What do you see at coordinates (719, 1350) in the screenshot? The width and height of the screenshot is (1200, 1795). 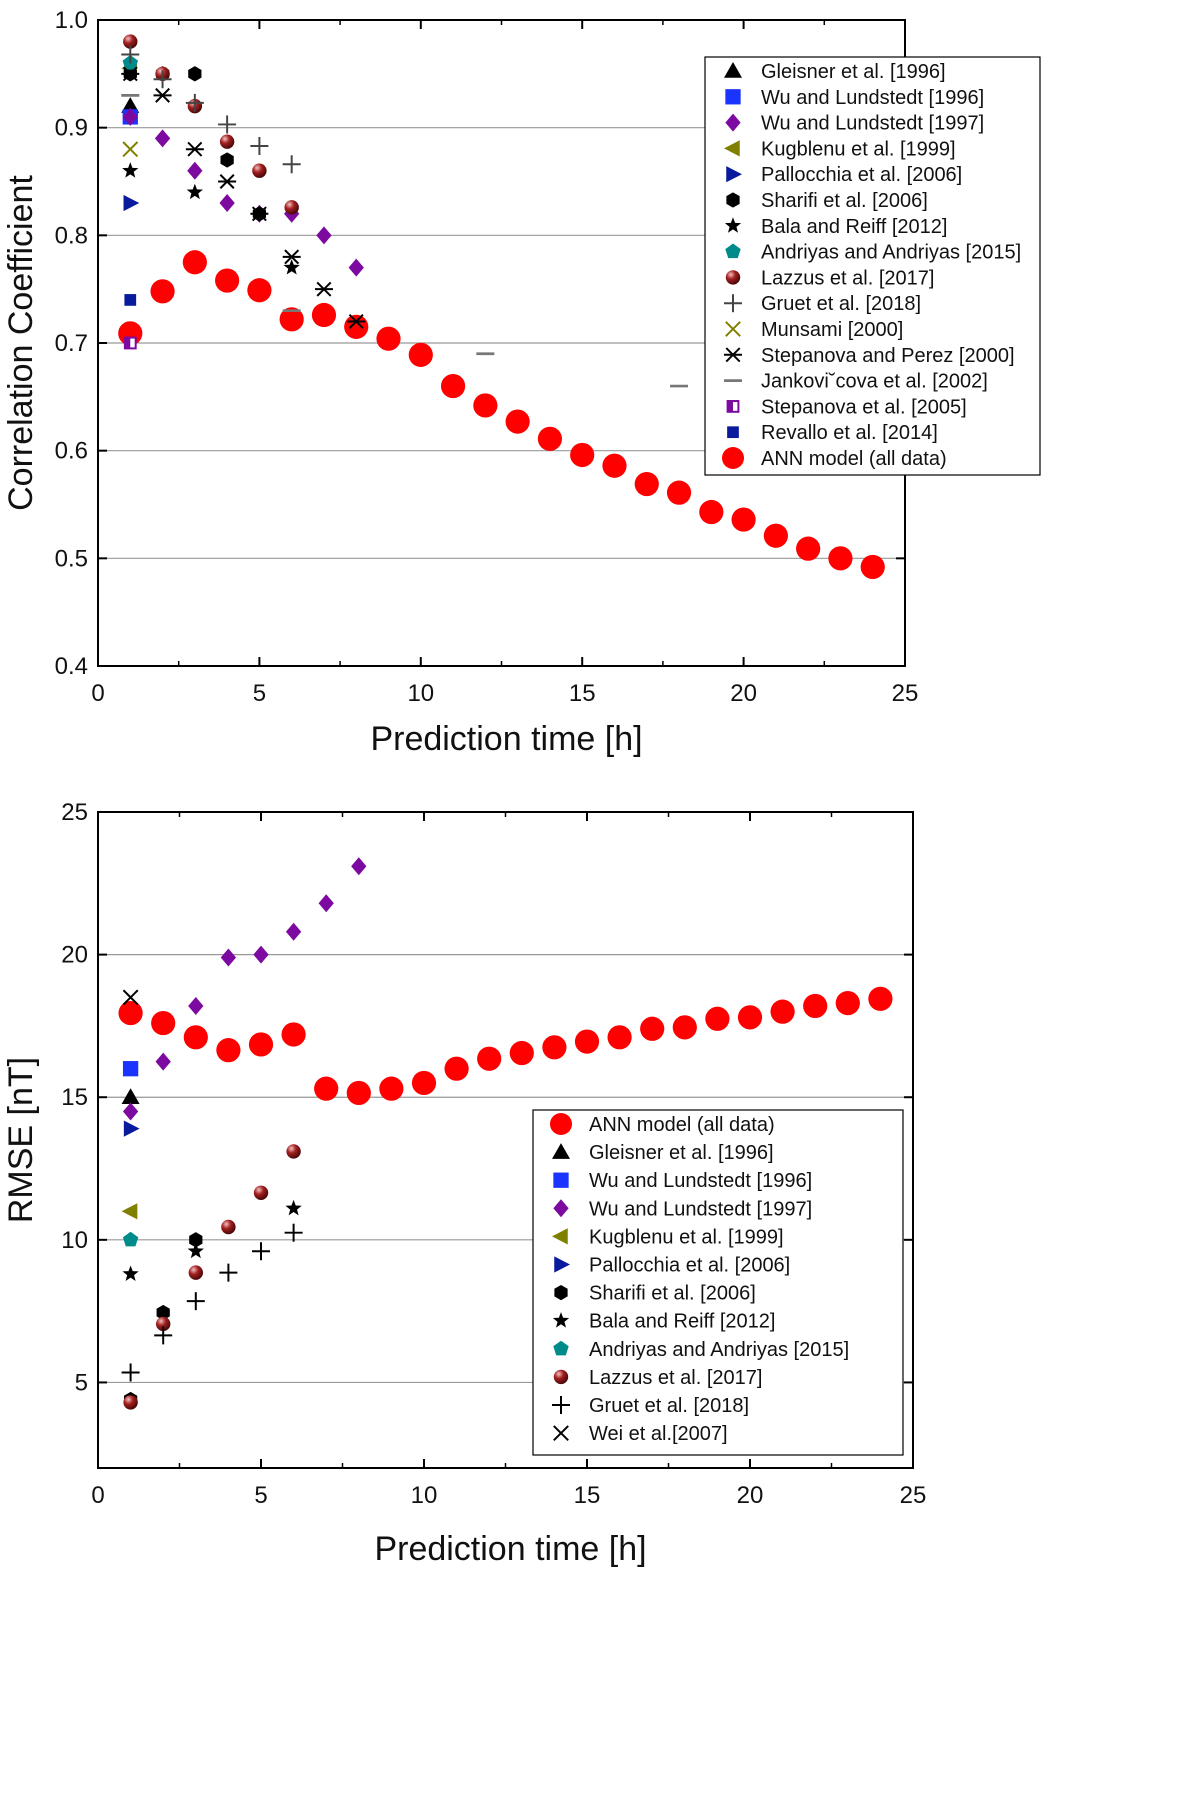 I see `legend-label: Andriyas and Andriyas [2015]` at bounding box center [719, 1350].